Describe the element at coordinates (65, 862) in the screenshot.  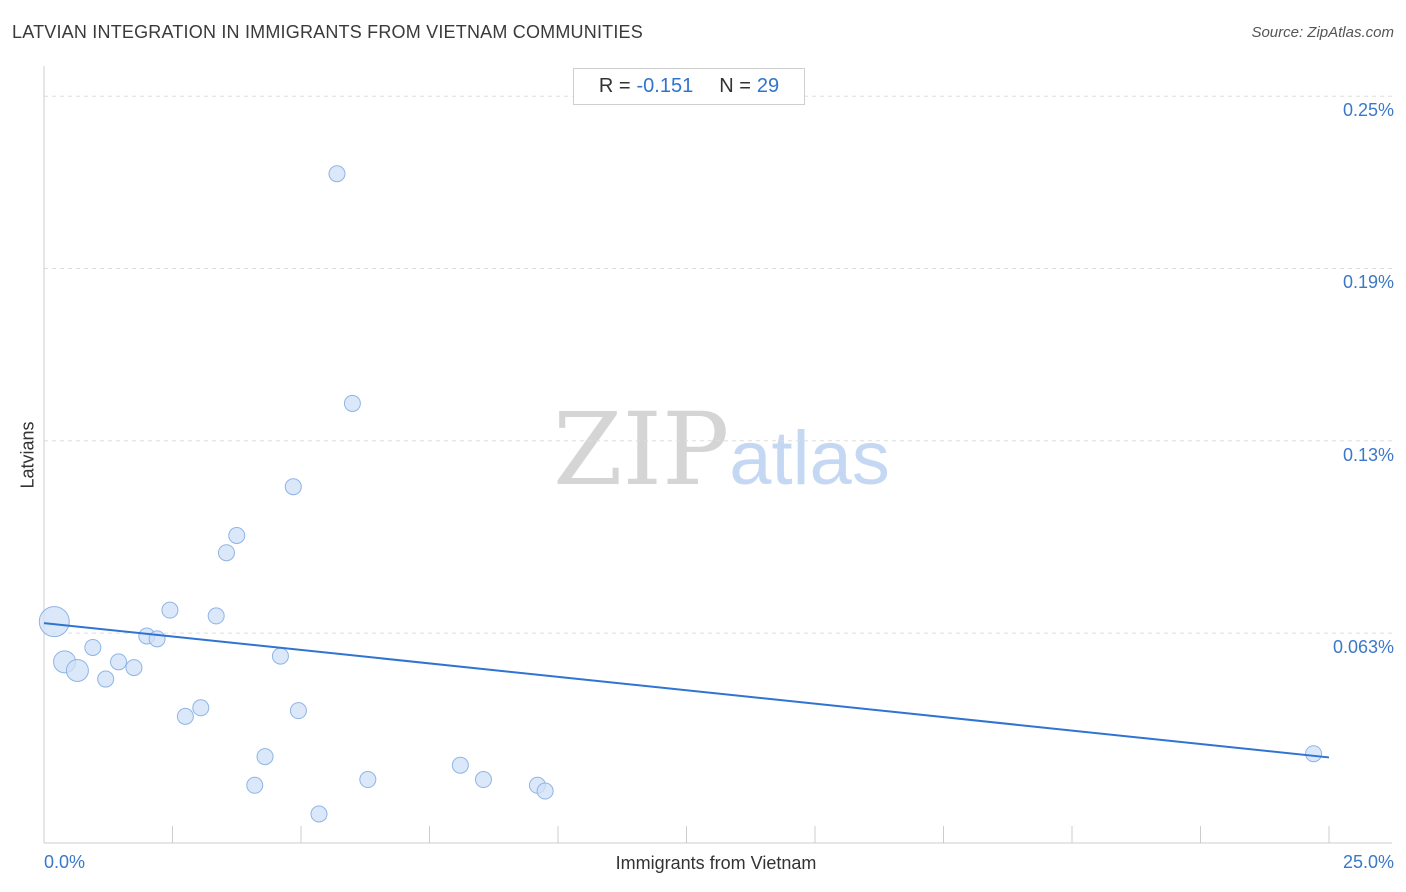
I see `x-tick-label-min: 0.0%` at that location.